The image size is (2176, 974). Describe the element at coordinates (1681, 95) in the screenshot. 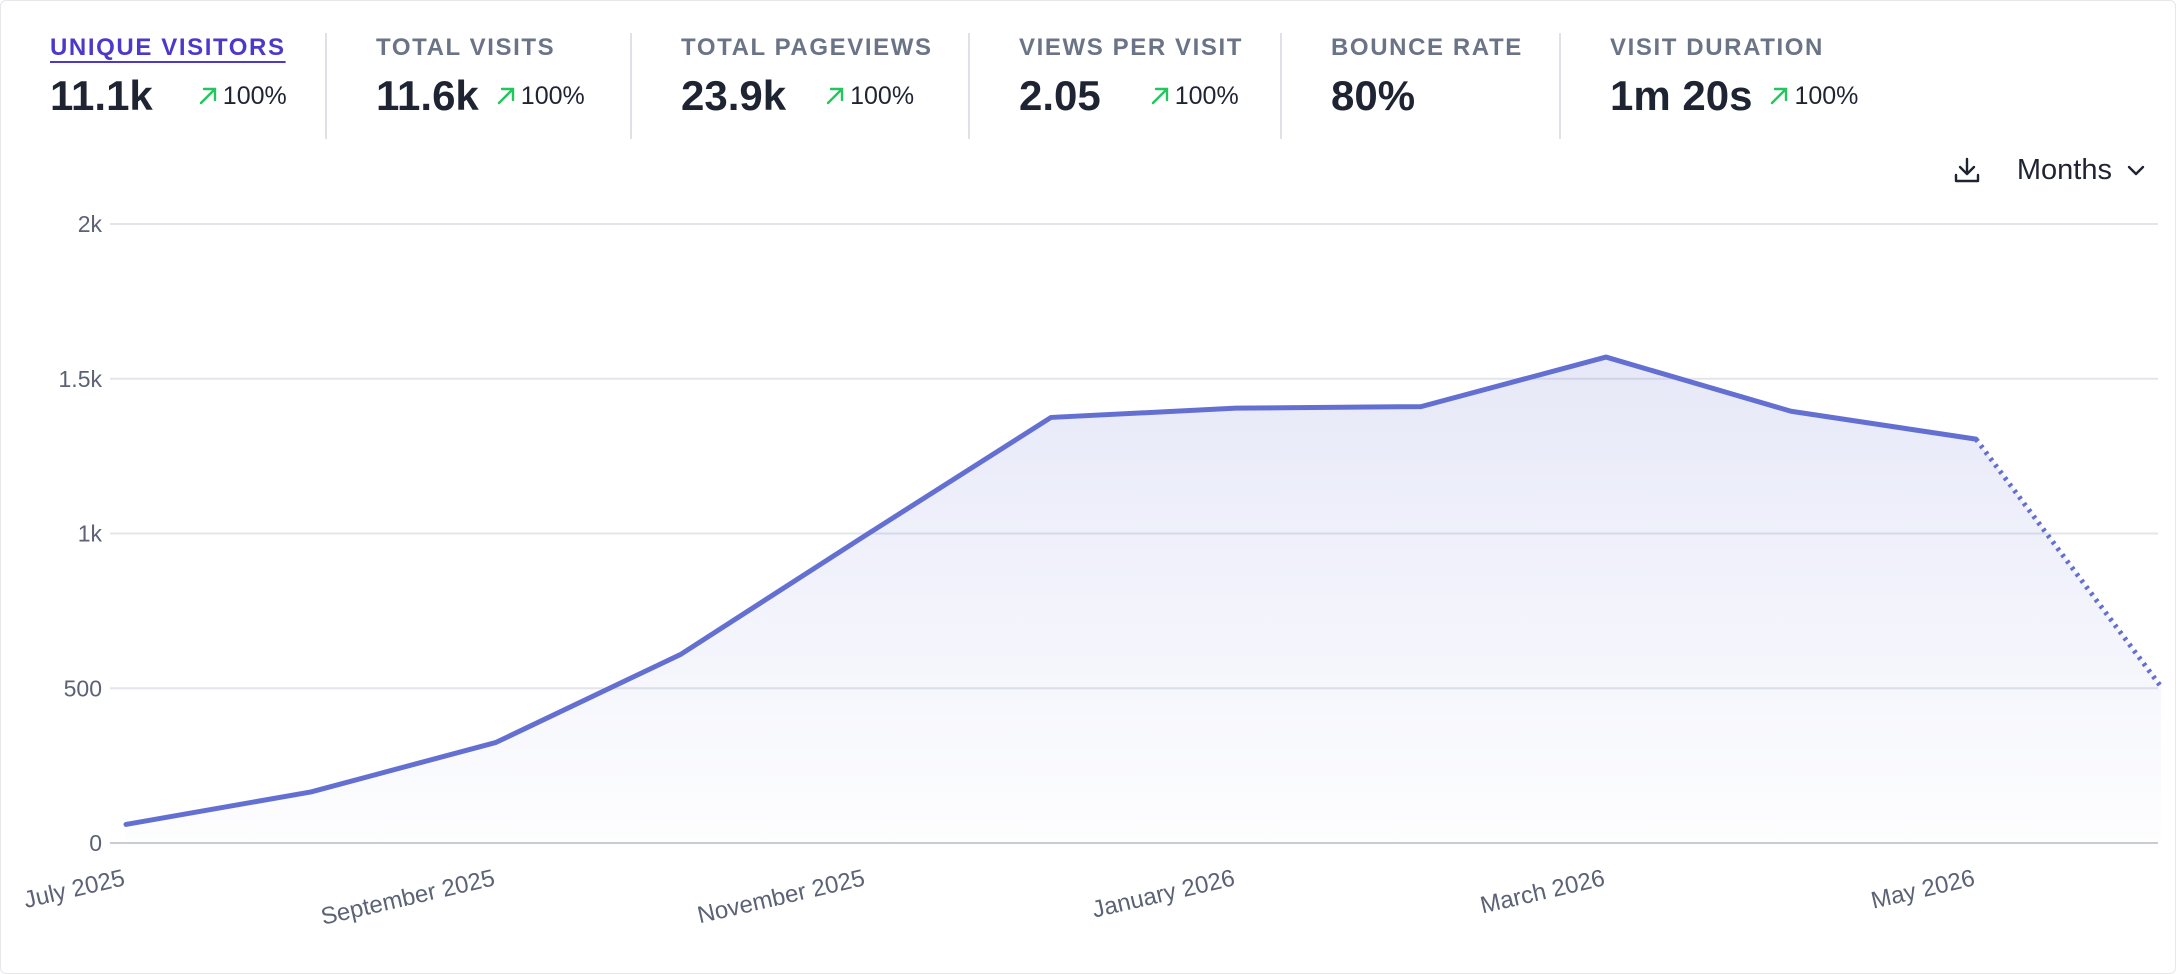

I see `stat-value: 1m 20s` at that location.